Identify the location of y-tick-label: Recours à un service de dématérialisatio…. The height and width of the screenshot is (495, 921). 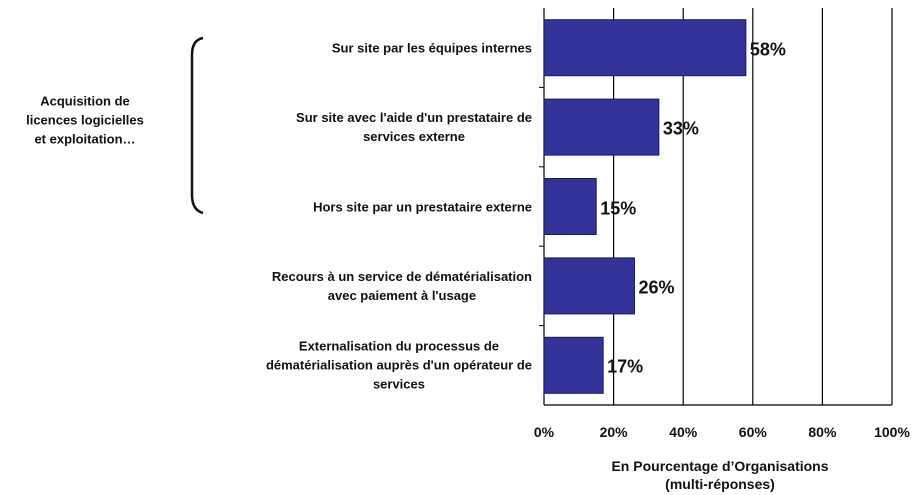
(401, 285).